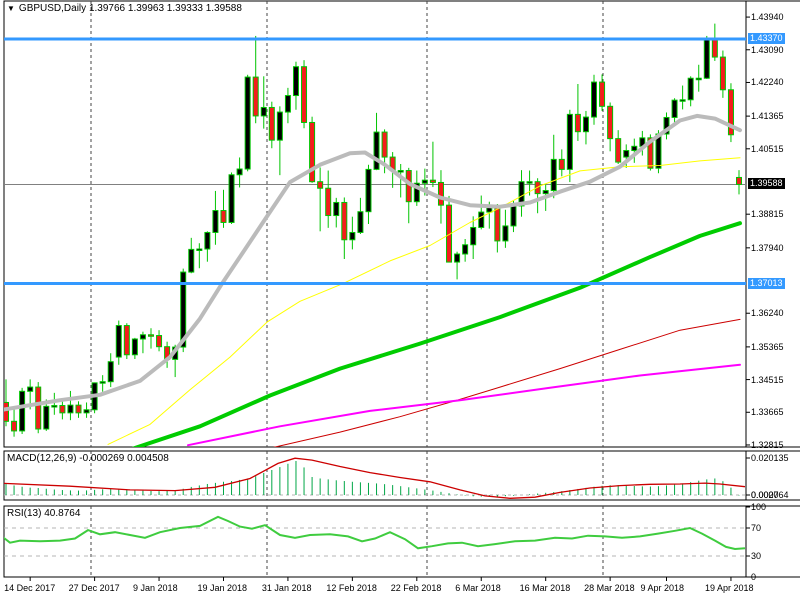  What do you see at coordinates (43, 513) in the screenshot?
I see `rsi-indicator-label: RSI(13) 40.8764` at bounding box center [43, 513].